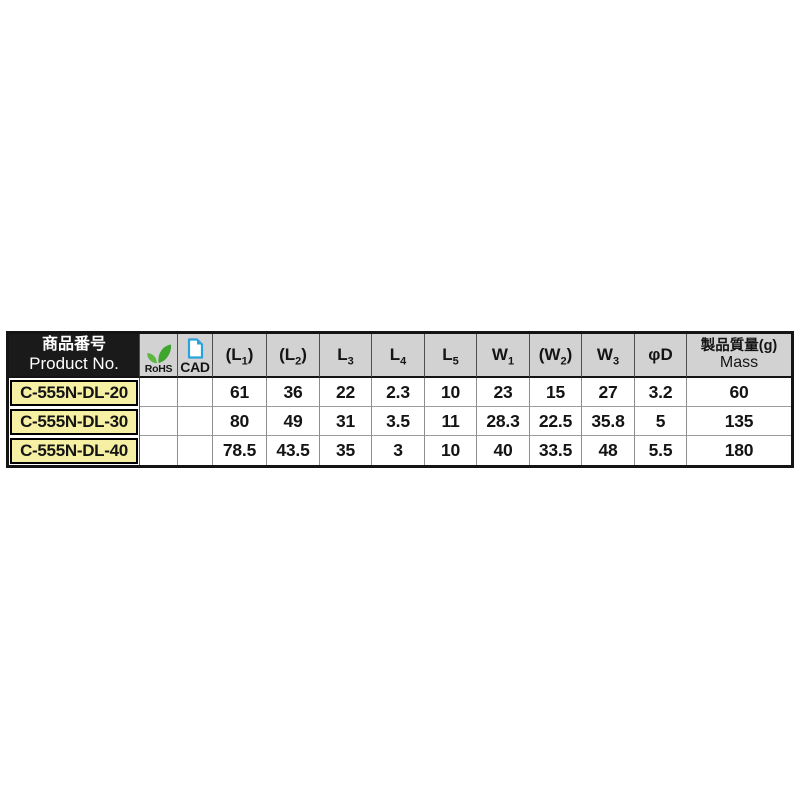  What do you see at coordinates (556, 450) in the screenshot?
I see `spec-value-cell: 33.5` at bounding box center [556, 450].